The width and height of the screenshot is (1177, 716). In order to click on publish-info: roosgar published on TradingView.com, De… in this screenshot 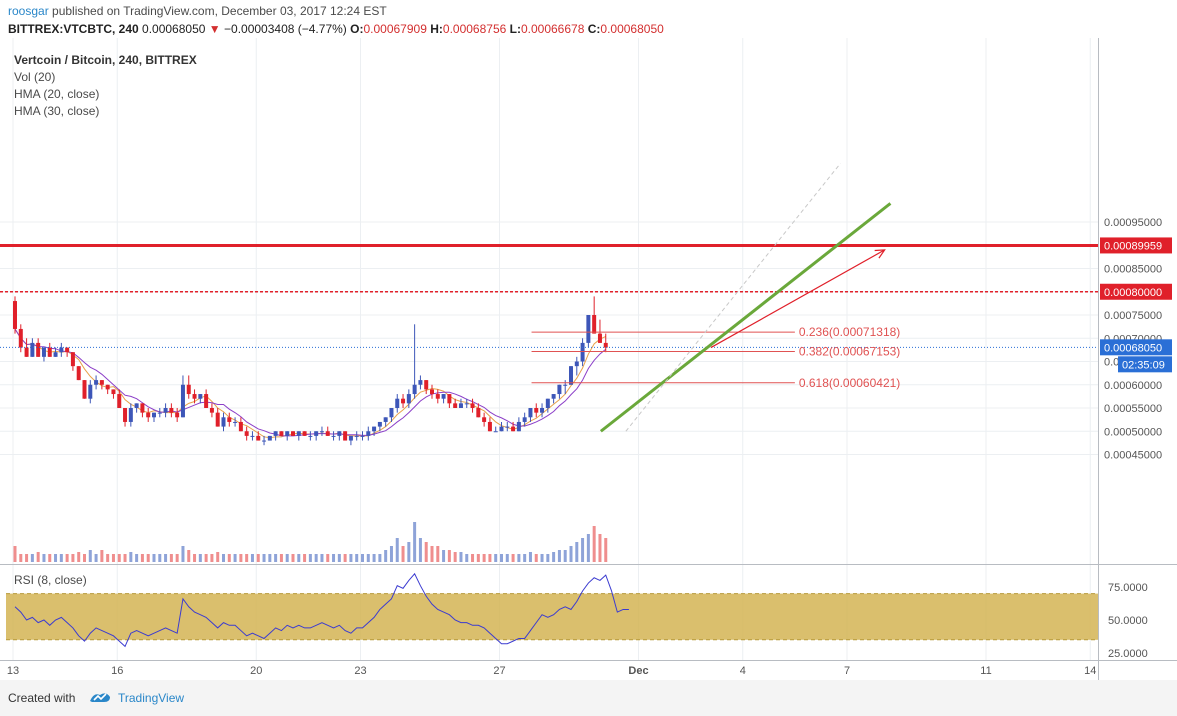, I will do `click(197, 11)`.